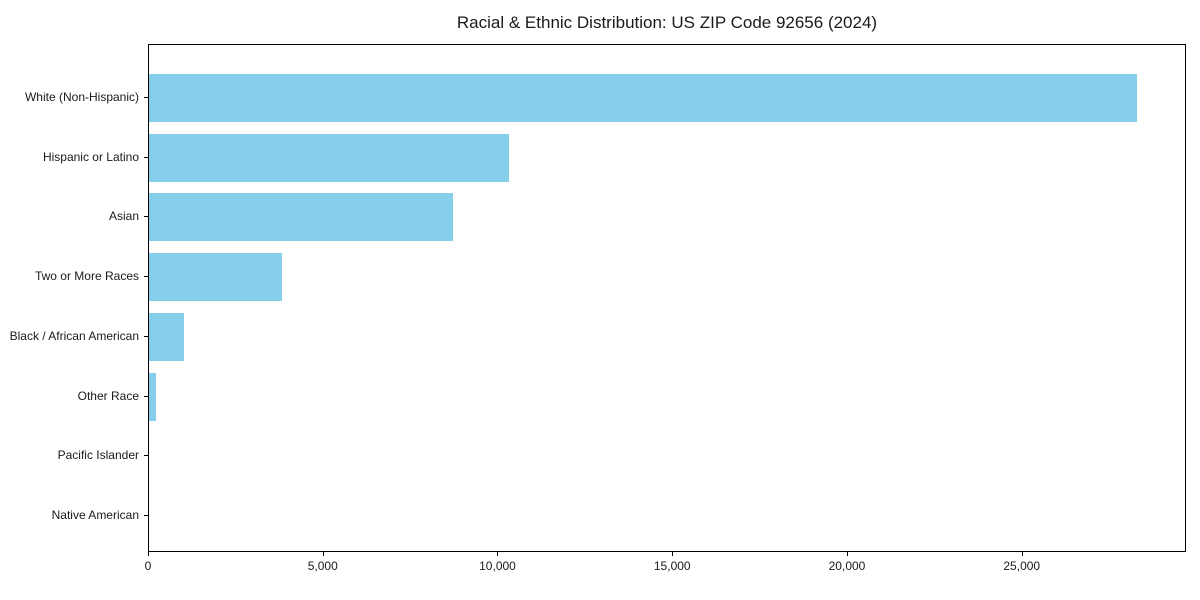 Image resolution: width=1200 pixels, height=600 pixels. Describe the element at coordinates (1022, 566) in the screenshot. I see `x-tick-label-25000: 25,000` at that location.